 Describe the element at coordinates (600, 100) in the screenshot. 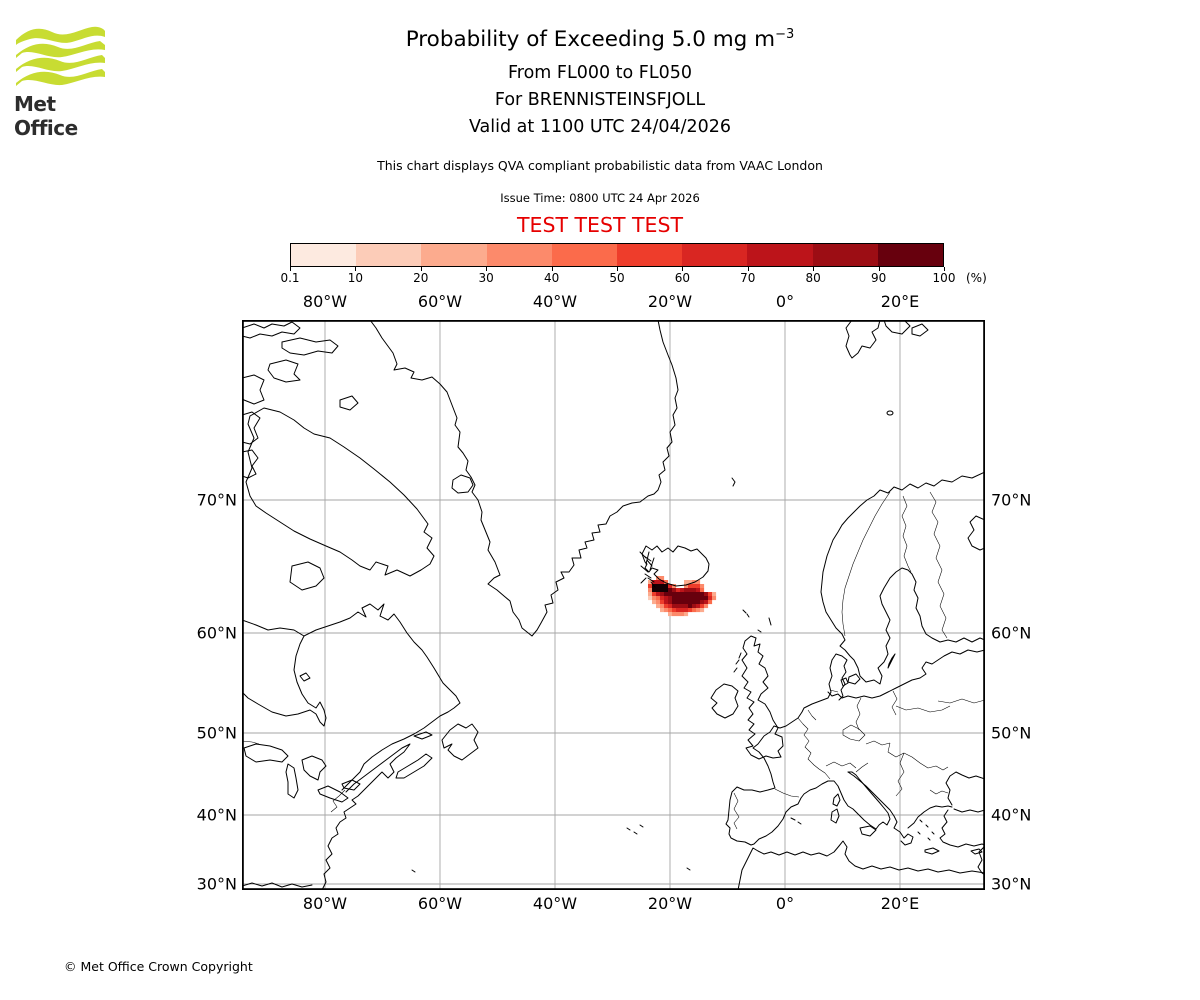

I see `subtitle-volcano: For BRENNISTEINSFJOLL` at that location.